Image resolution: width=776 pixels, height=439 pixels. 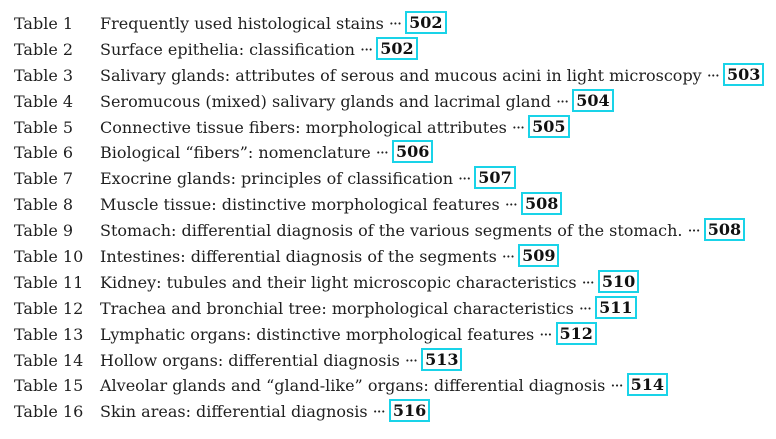 What do you see at coordinates (44, 23) in the screenshot?
I see `table-number: Table 1` at bounding box center [44, 23].